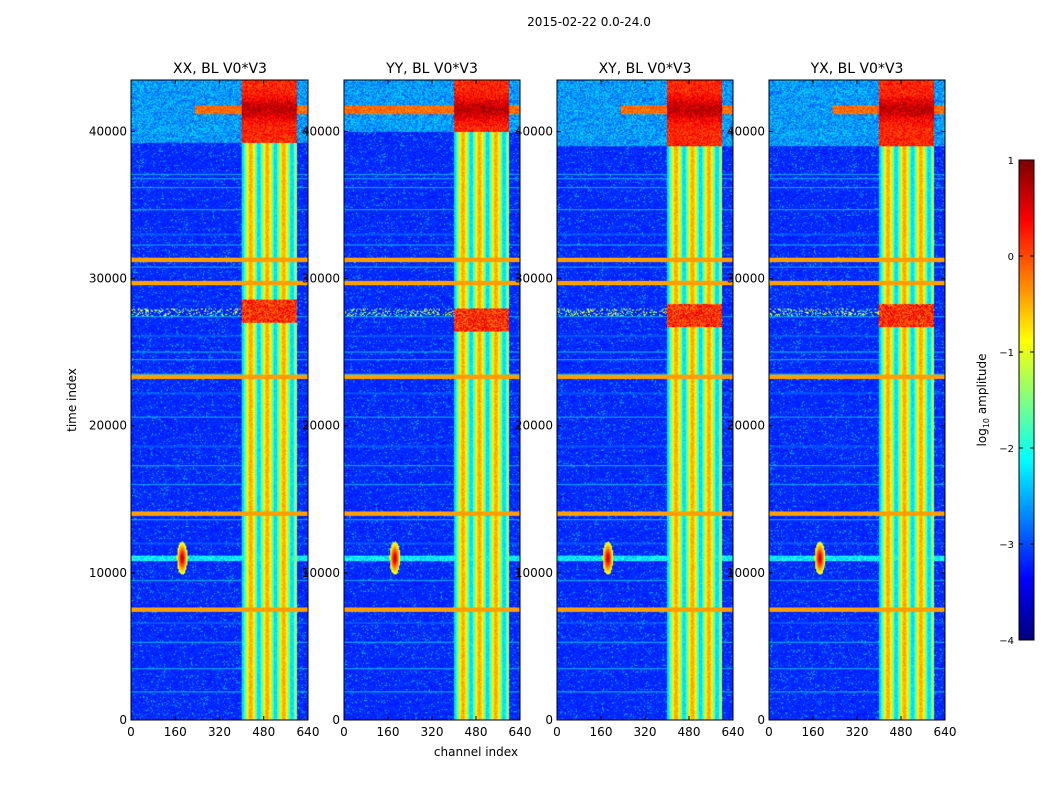 Image resolution: width=1050 pixels, height=800 pixels. I want to click on colorbar-label: log10 amplitude, so click(983, 400).